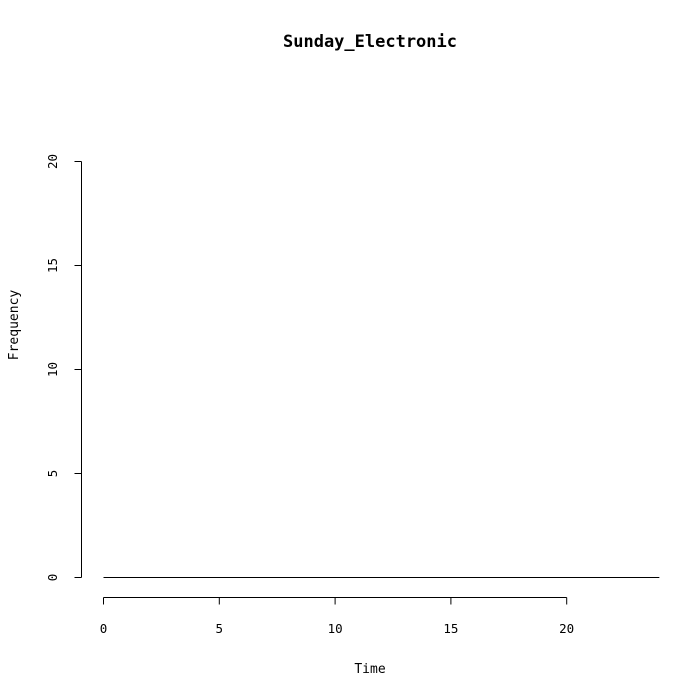 This screenshot has height=699, width=699. Describe the element at coordinates (52, 369) in the screenshot. I see `y-tick-label: 10` at that location.